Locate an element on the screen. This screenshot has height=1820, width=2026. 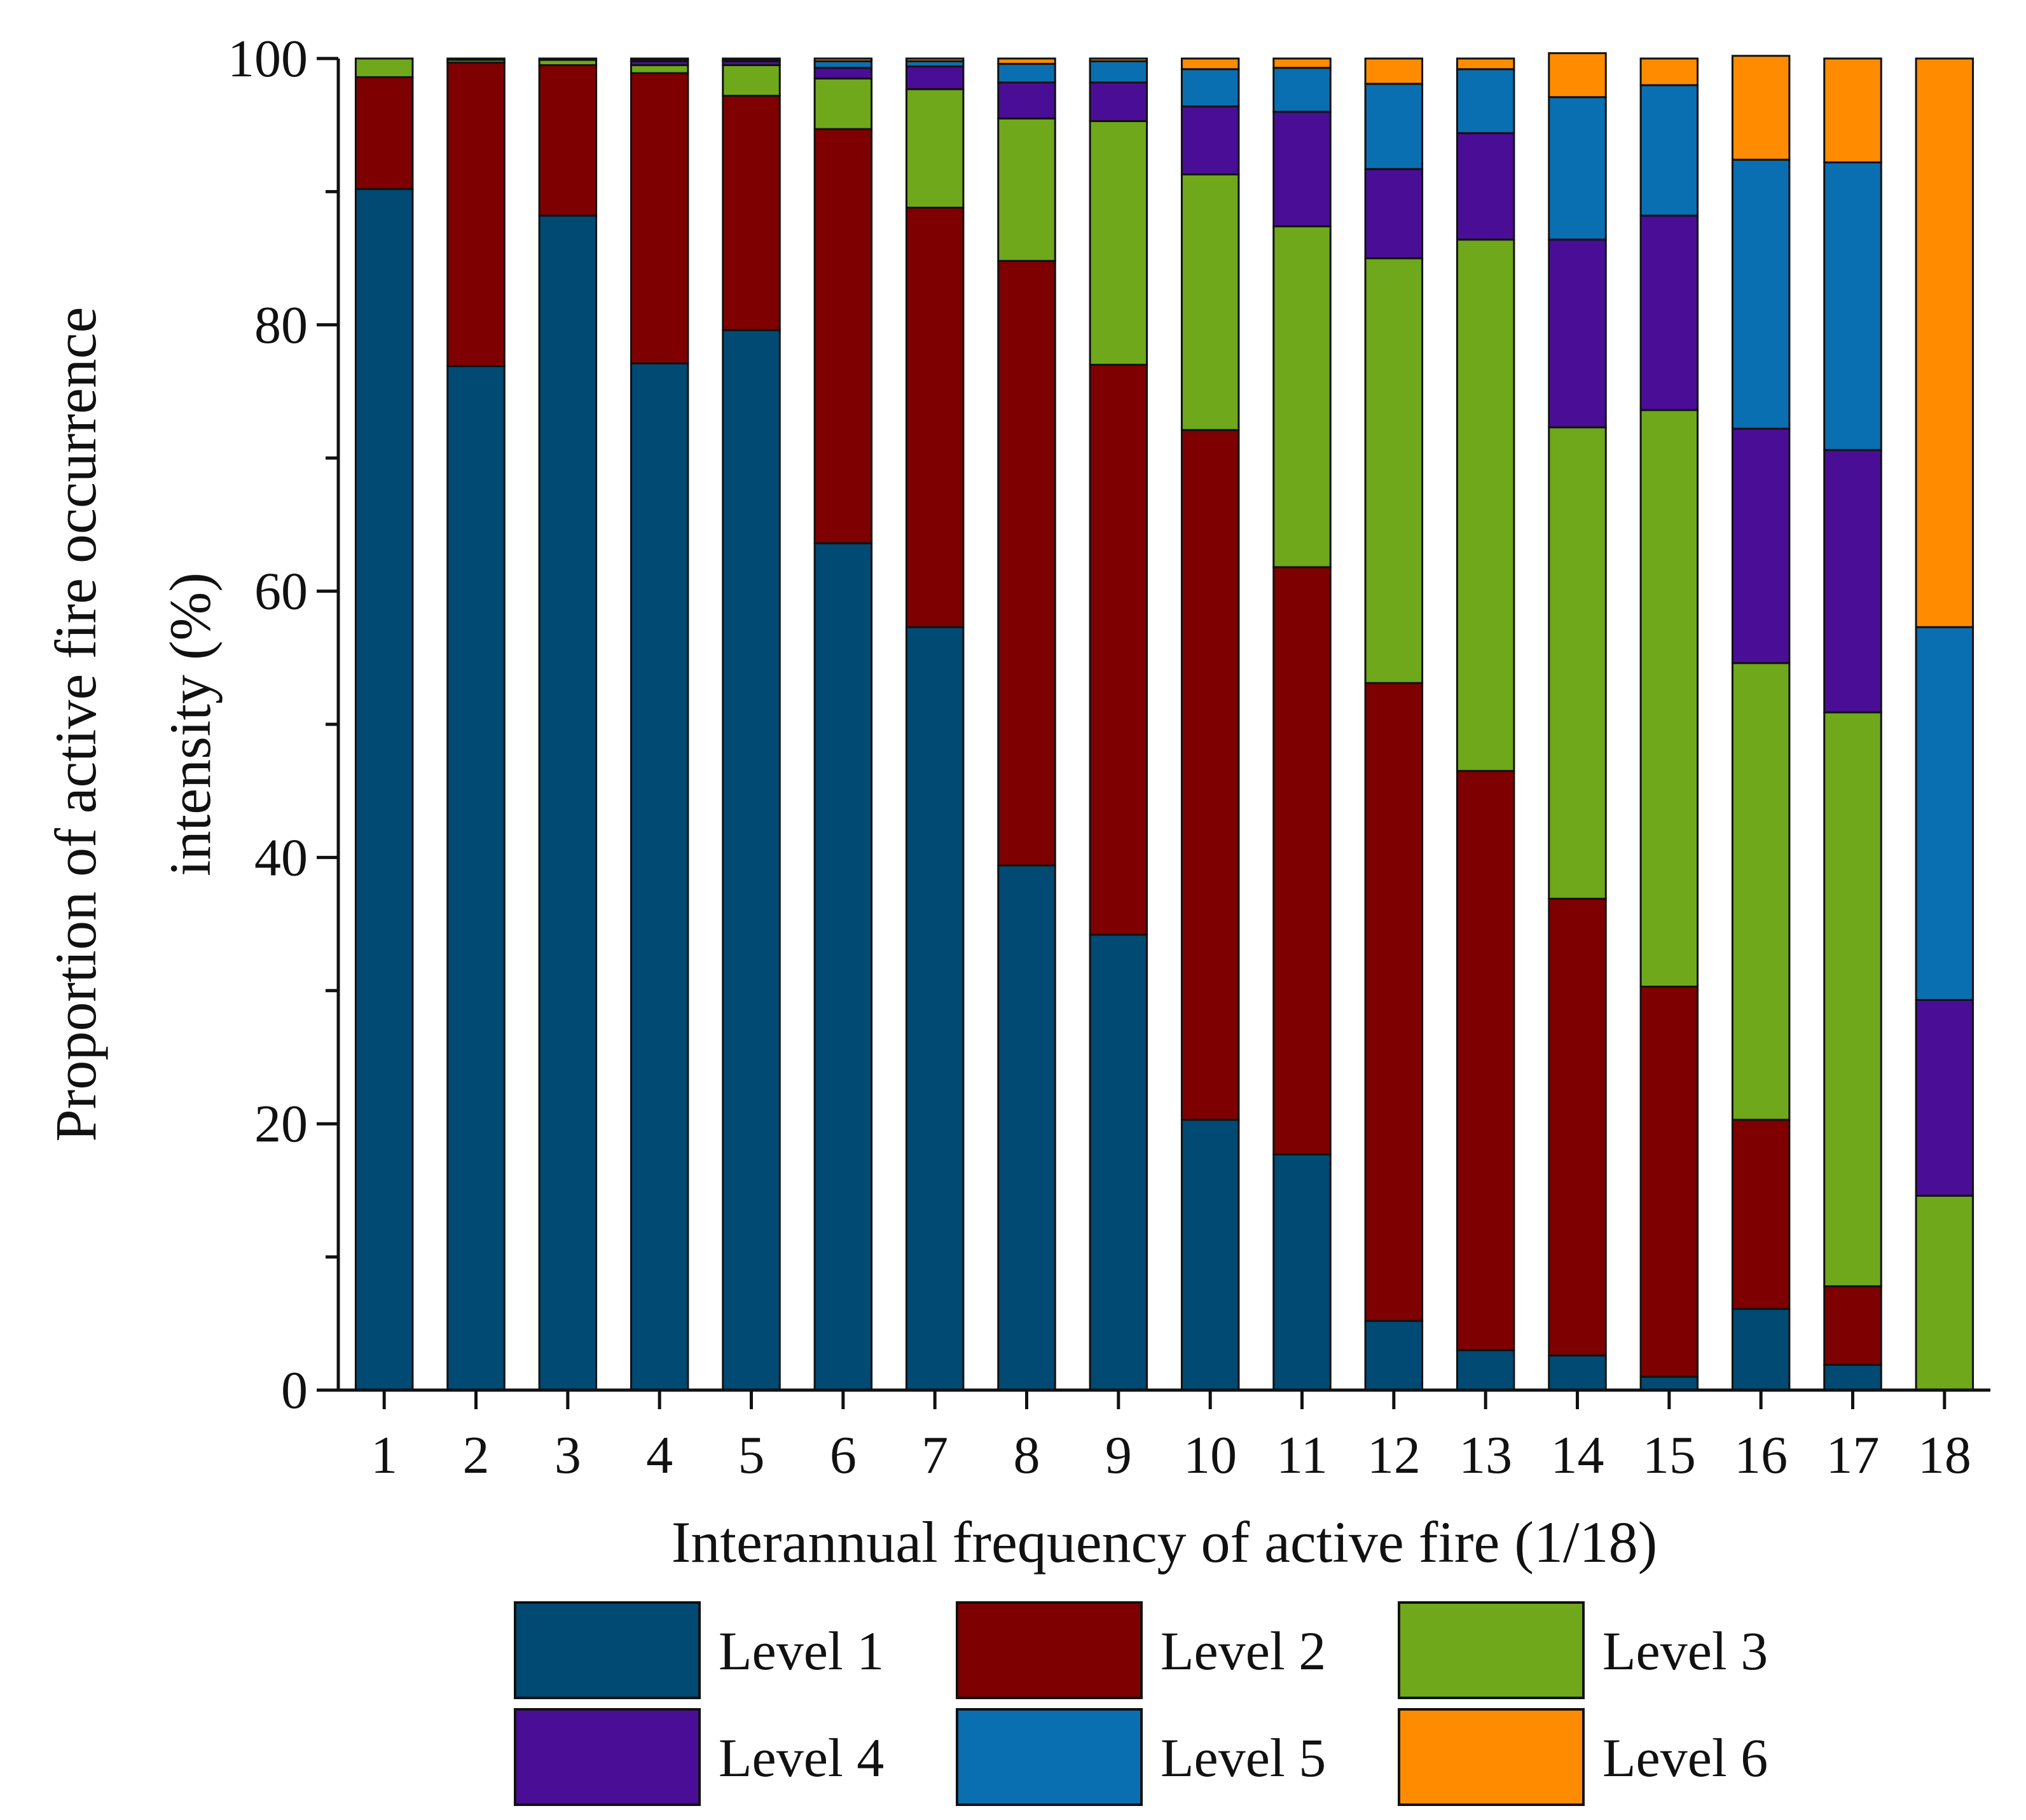
x-tick-label-15: 15 is located at coordinates (1669, 1455).